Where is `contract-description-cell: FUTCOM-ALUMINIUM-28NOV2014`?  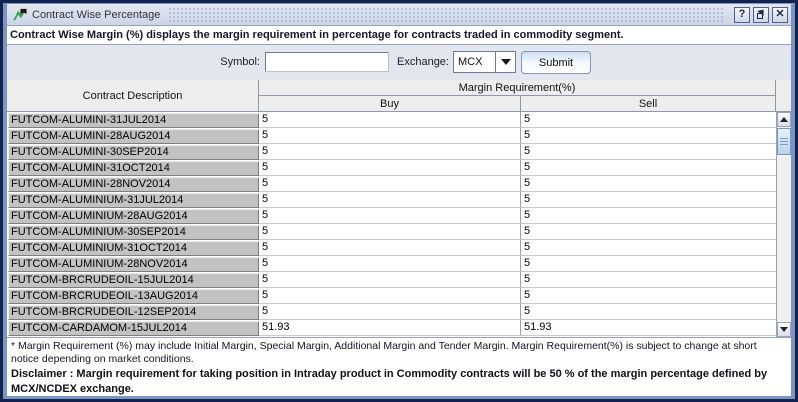 contract-description-cell: FUTCOM-ALUMINIUM-28NOV2014 is located at coordinates (133, 264).